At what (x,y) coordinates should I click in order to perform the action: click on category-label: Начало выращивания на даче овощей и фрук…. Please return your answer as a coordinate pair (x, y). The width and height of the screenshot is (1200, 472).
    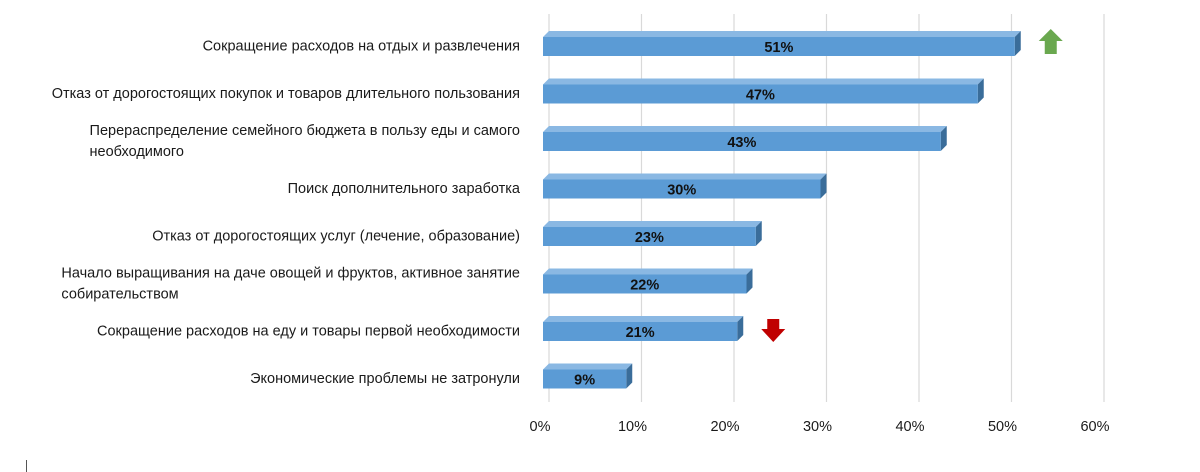
    Looking at the image, I should click on (290, 284).